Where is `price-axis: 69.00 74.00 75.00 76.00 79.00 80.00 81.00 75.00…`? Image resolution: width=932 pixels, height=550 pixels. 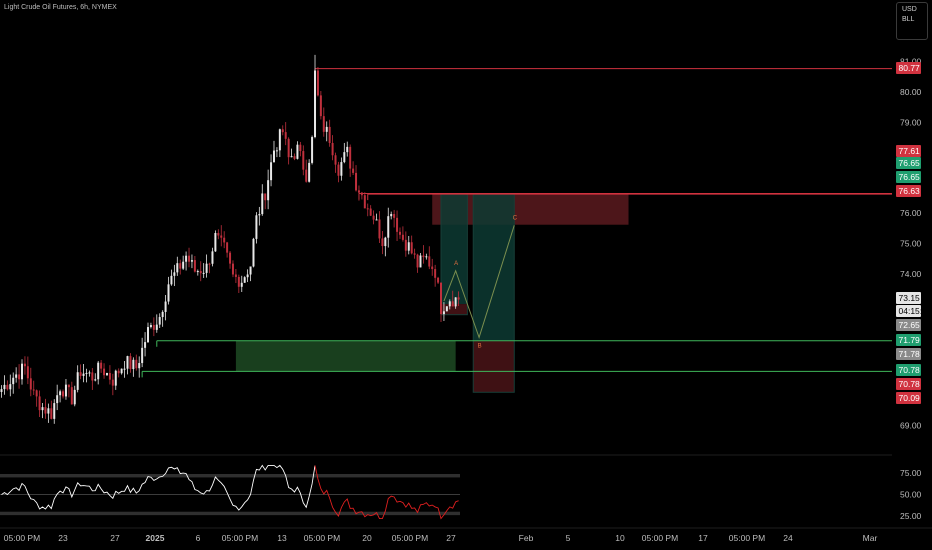
price-axis: 69.00 74.00 75.00 76.00 79.00 80.00 81.00 75.00… is located at coordinates (911, 289).